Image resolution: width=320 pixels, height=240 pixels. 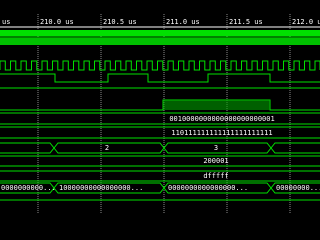 I want to click on ruler-label: us, so click(x=6, y=22).